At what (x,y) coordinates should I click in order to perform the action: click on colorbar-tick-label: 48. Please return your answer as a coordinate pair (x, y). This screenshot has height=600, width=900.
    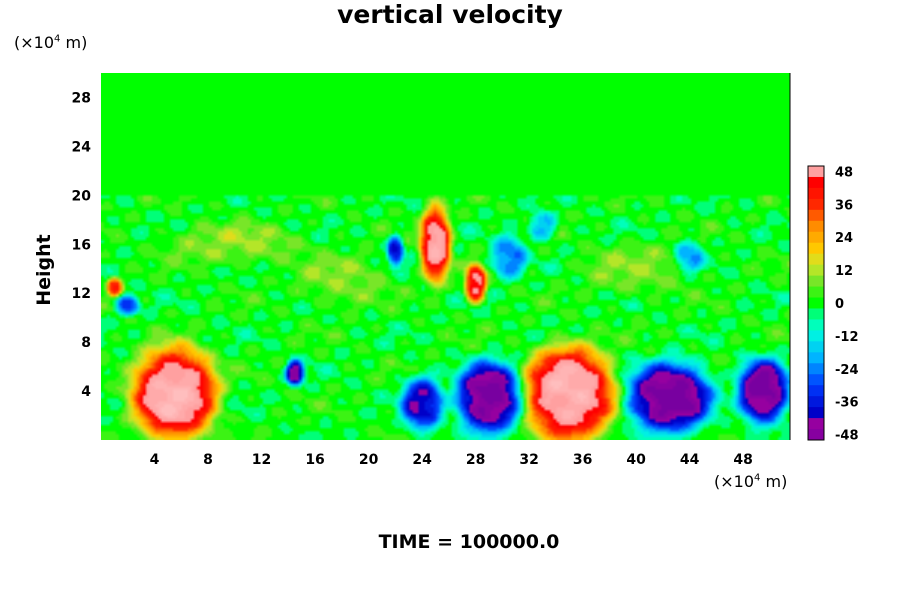
    Looking at the image, I should click on (844, 172).